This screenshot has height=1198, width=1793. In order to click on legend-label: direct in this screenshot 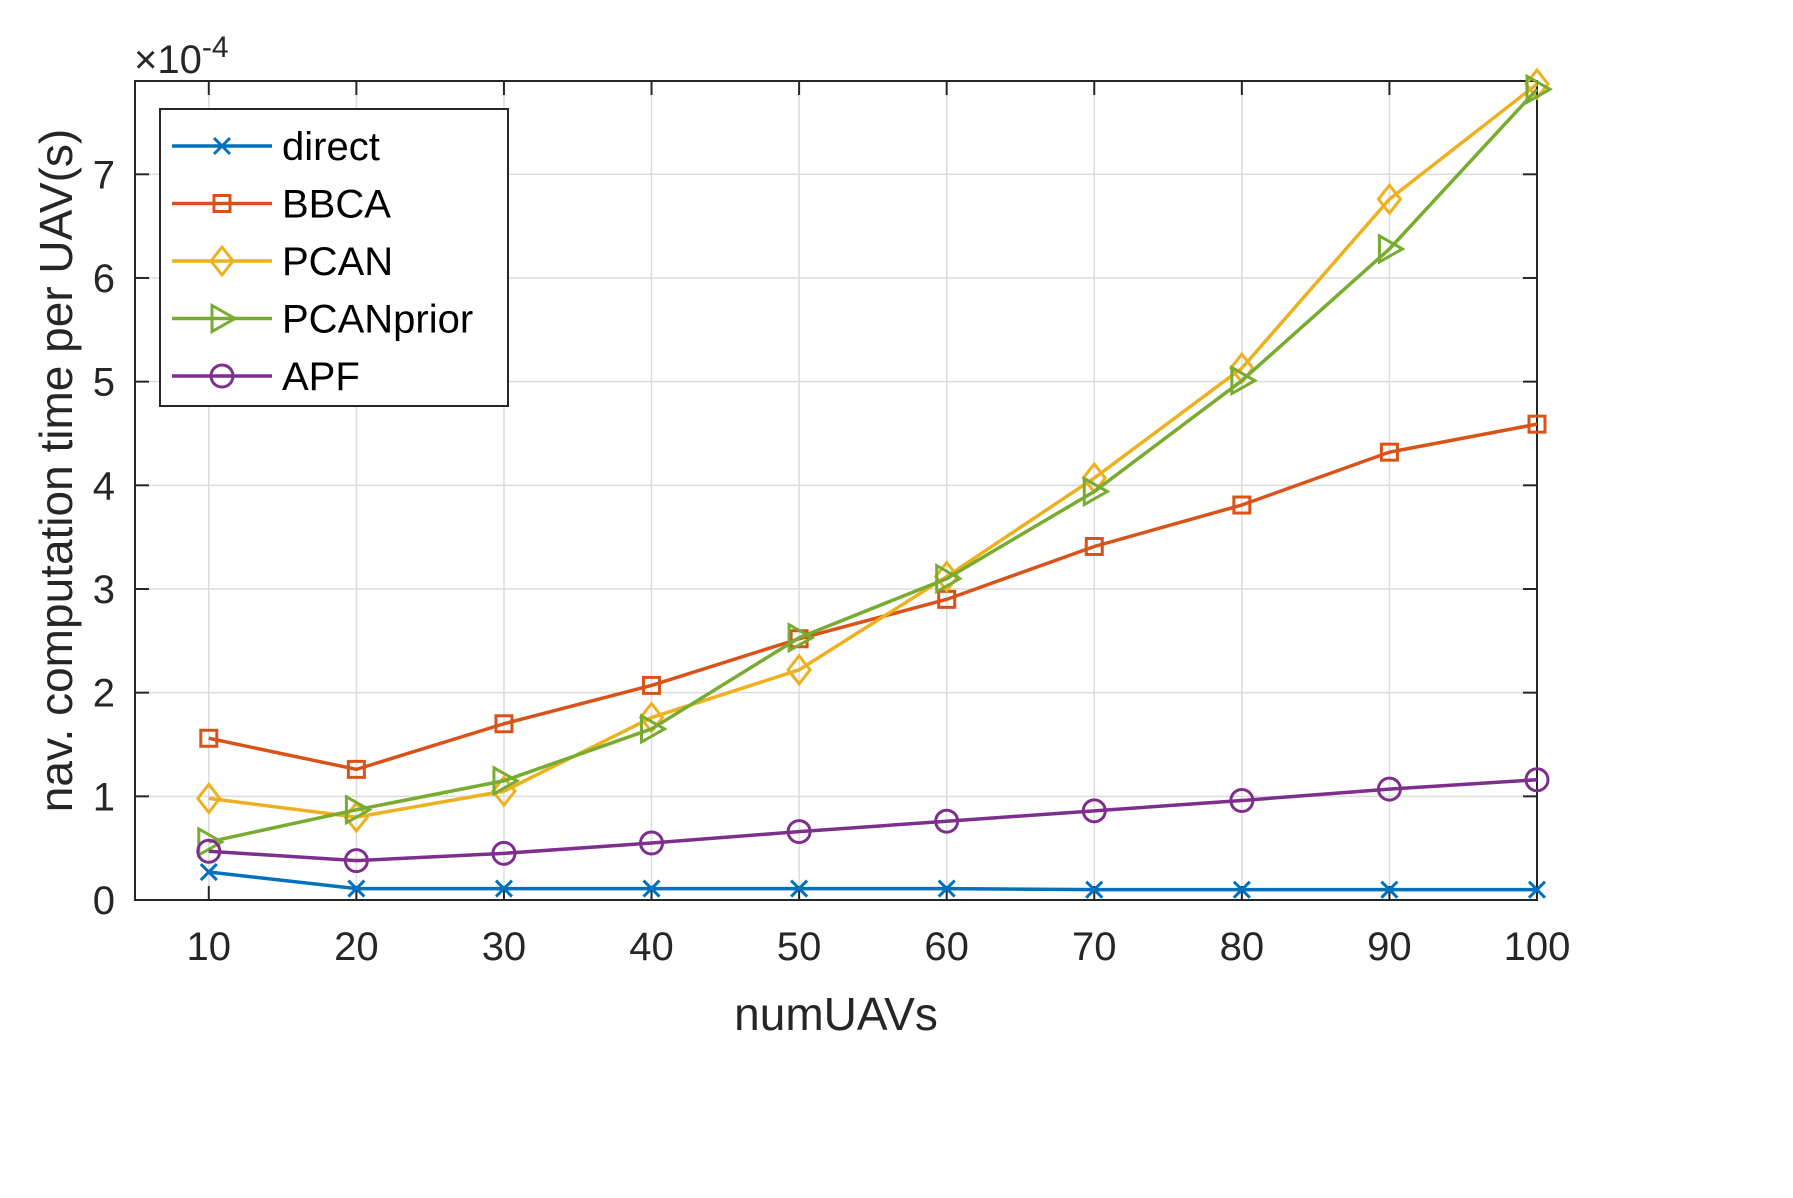, I will do `click(331, 147)`.